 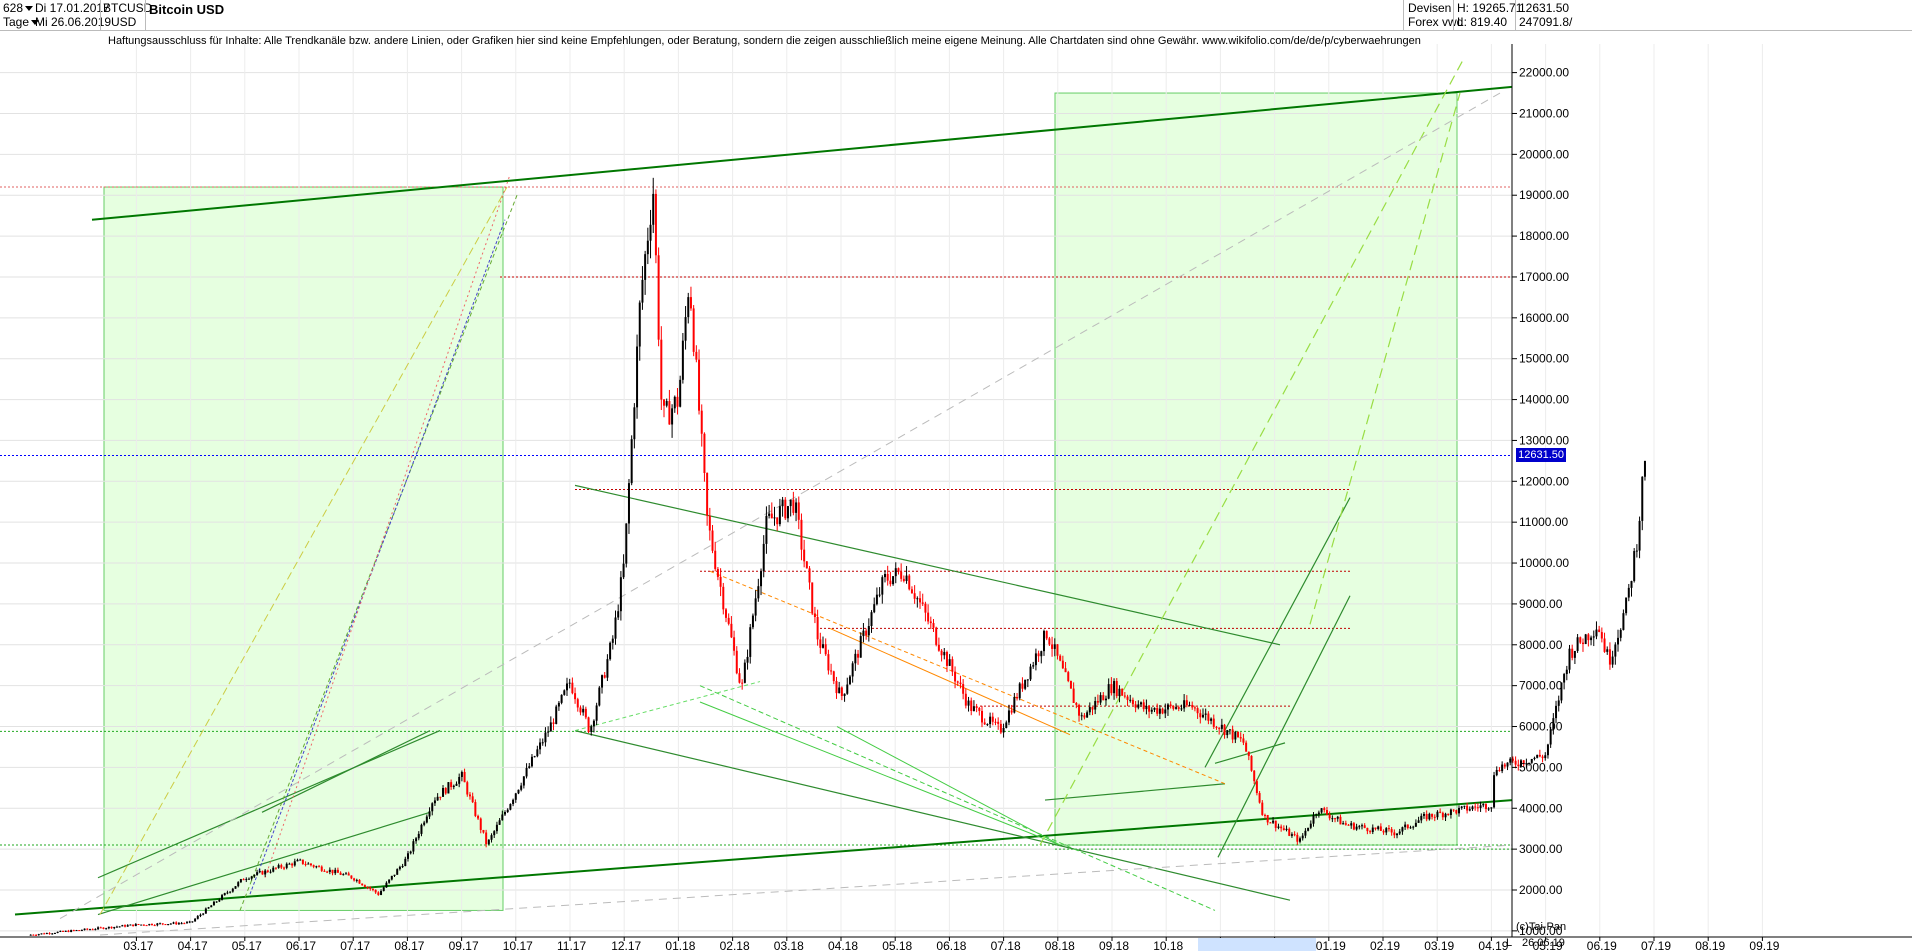 I want to click on end-date: Mi 26.06.2019, so click(x=73, y=22).